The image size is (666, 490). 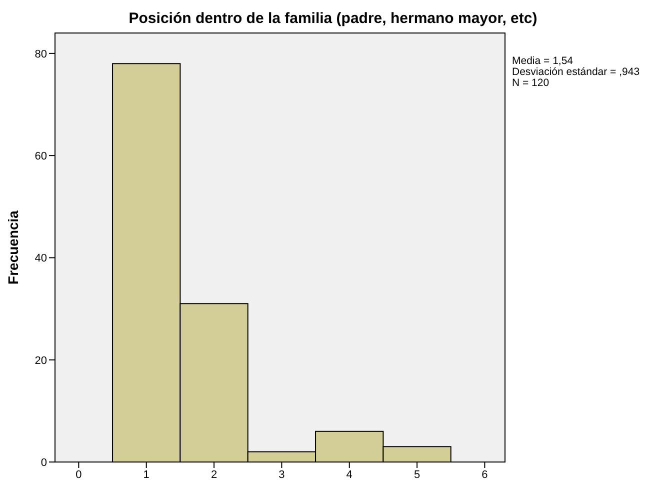 What do you see at coordinates (349, 474) in the screenshot?
I see `x-tick-label: 4` at bounding box center [349, 474].